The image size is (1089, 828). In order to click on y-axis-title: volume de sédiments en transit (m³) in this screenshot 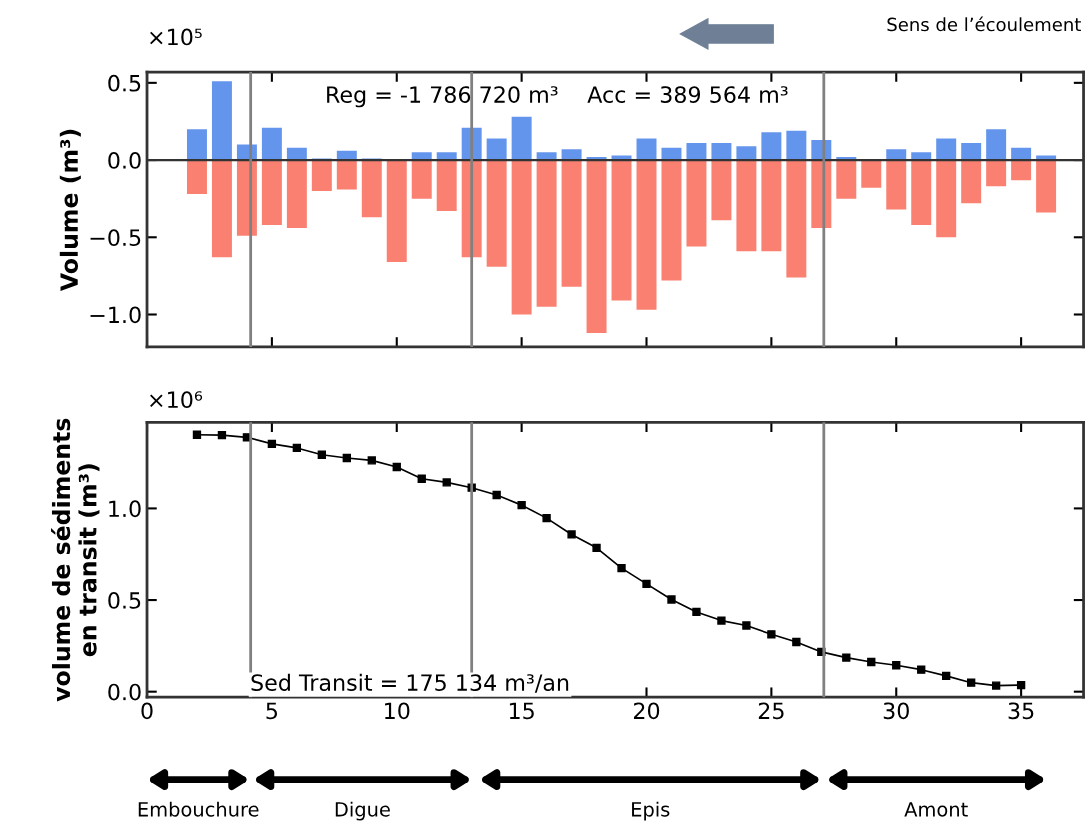, I will do `click(75, 560)`.